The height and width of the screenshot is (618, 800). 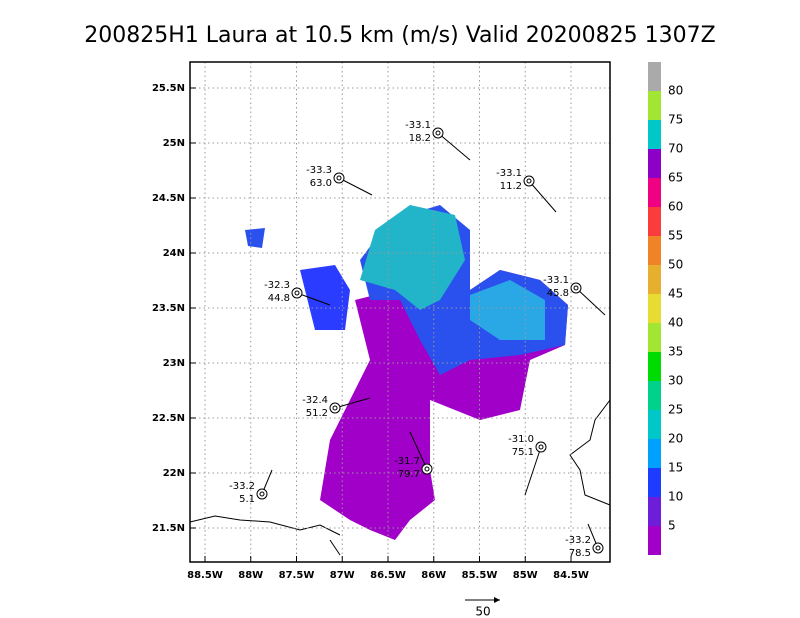 What do you see at coordinates (675, 294) in the screenshot?
I see `colorbar-label: 45` at bounding box center [675, 294].